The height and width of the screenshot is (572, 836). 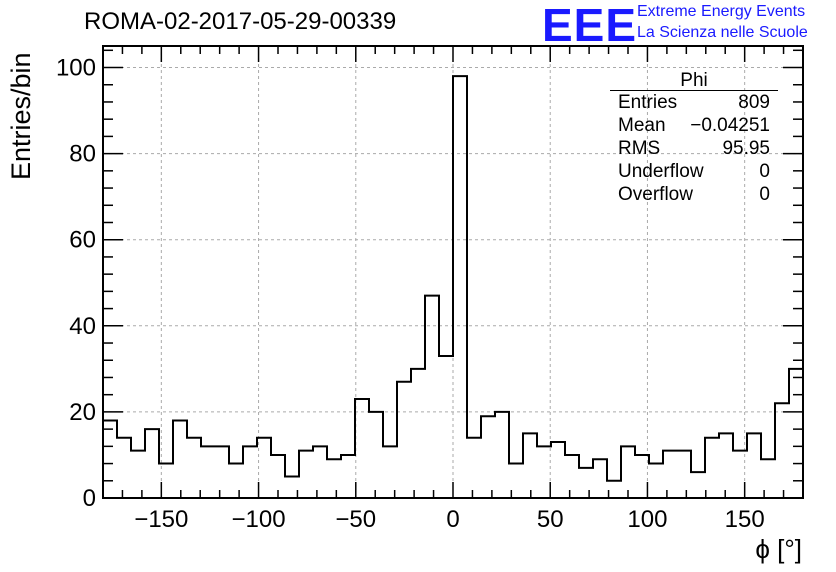 What do you see at coordinates (21, 116) in the screenshot?
I see `y-axis-label: Entries/bin` at bounding box center [21, 116].